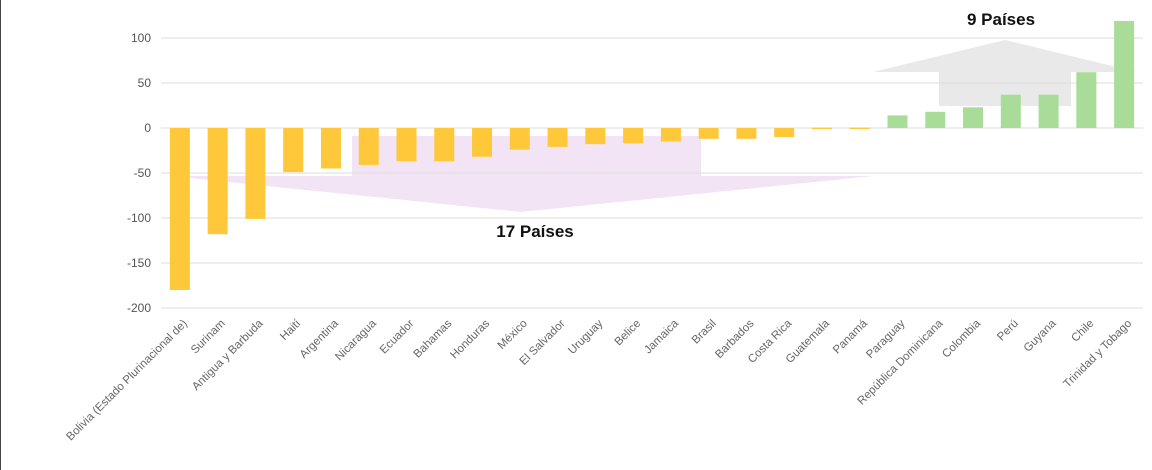 This screenshot has width=1152, height=470. I want to click on x-tick-label: Trinidad y Tobago, so click(1098, 354).